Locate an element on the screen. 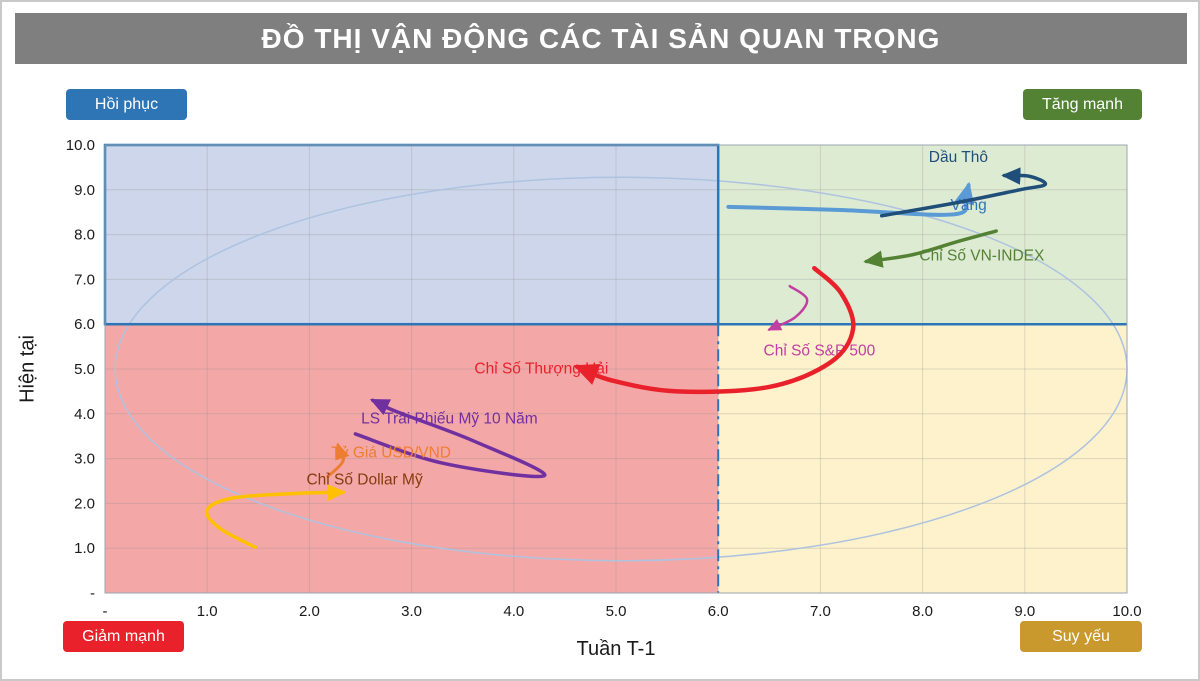 This screenshot has width=1200, height=681. quadrant-badge-weakening: Suy yếu is located at coordinates (1081, 636).